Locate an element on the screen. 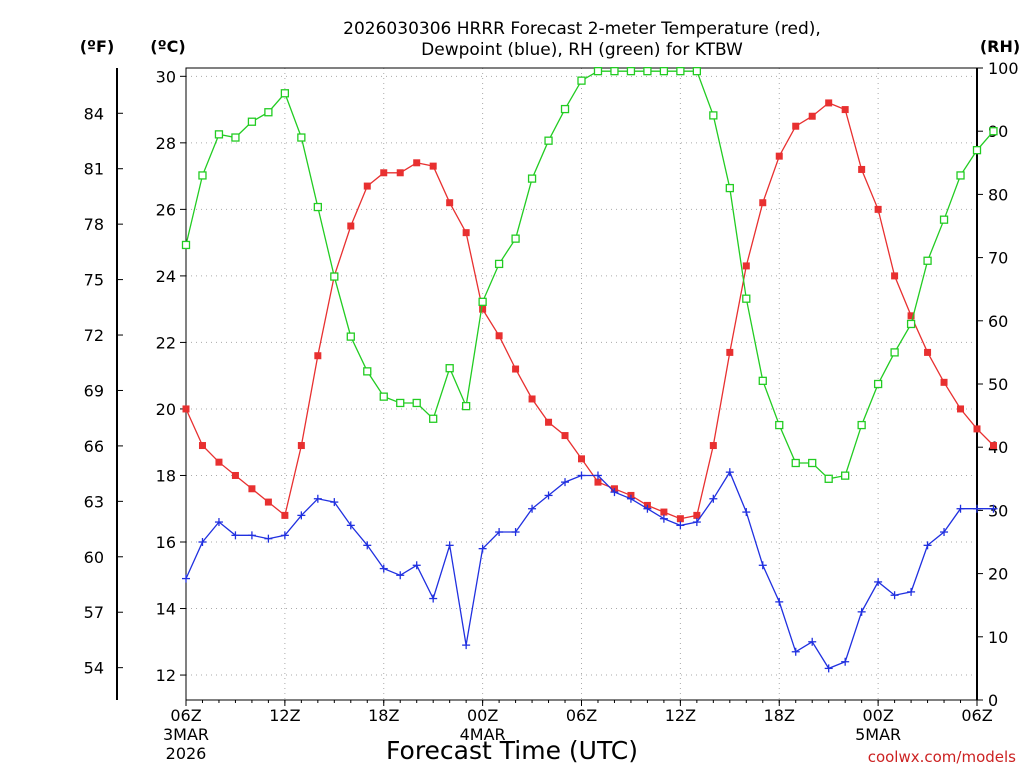 The height and width of the screenshot is (768, 1024). rh-tick-label: 20 is located at coordinates (998, 574).